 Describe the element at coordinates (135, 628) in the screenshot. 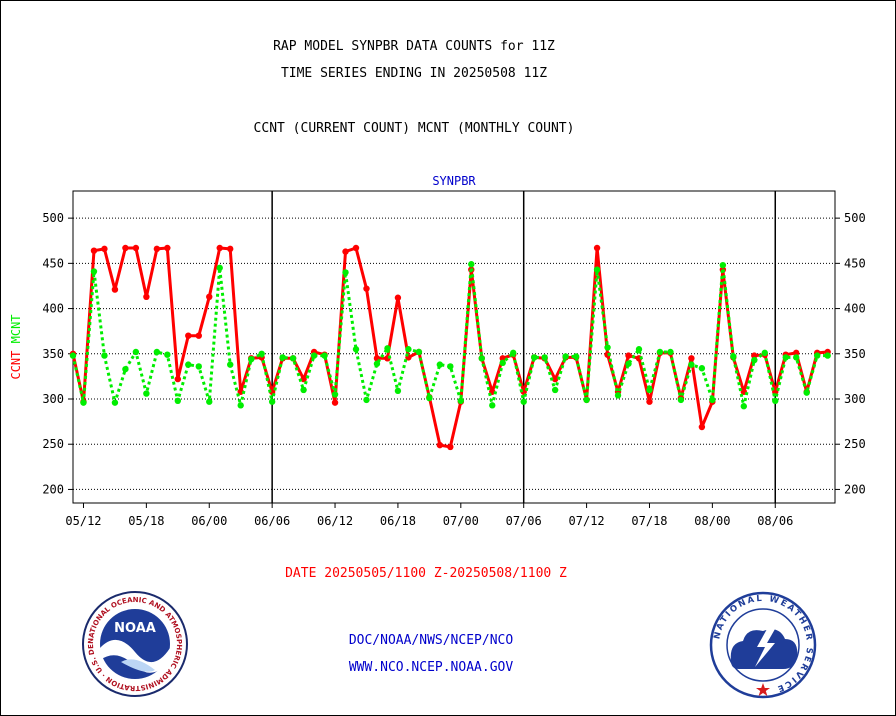

I see `noaa-text: NOAA` at that location.